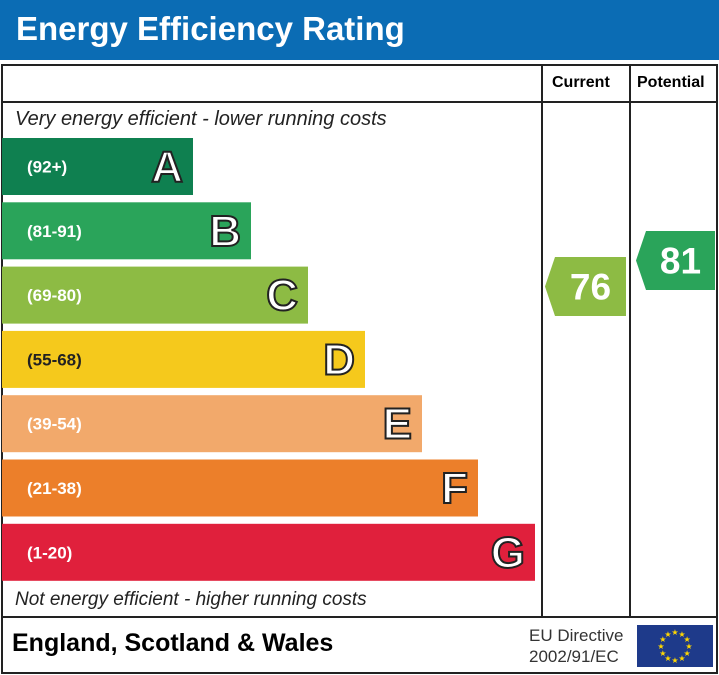 The image size is (719, 675). What do you see at coordinates (54, 359) in the screenshot?
I see `band-range: (55-68)` at bounding box center [54, 359].